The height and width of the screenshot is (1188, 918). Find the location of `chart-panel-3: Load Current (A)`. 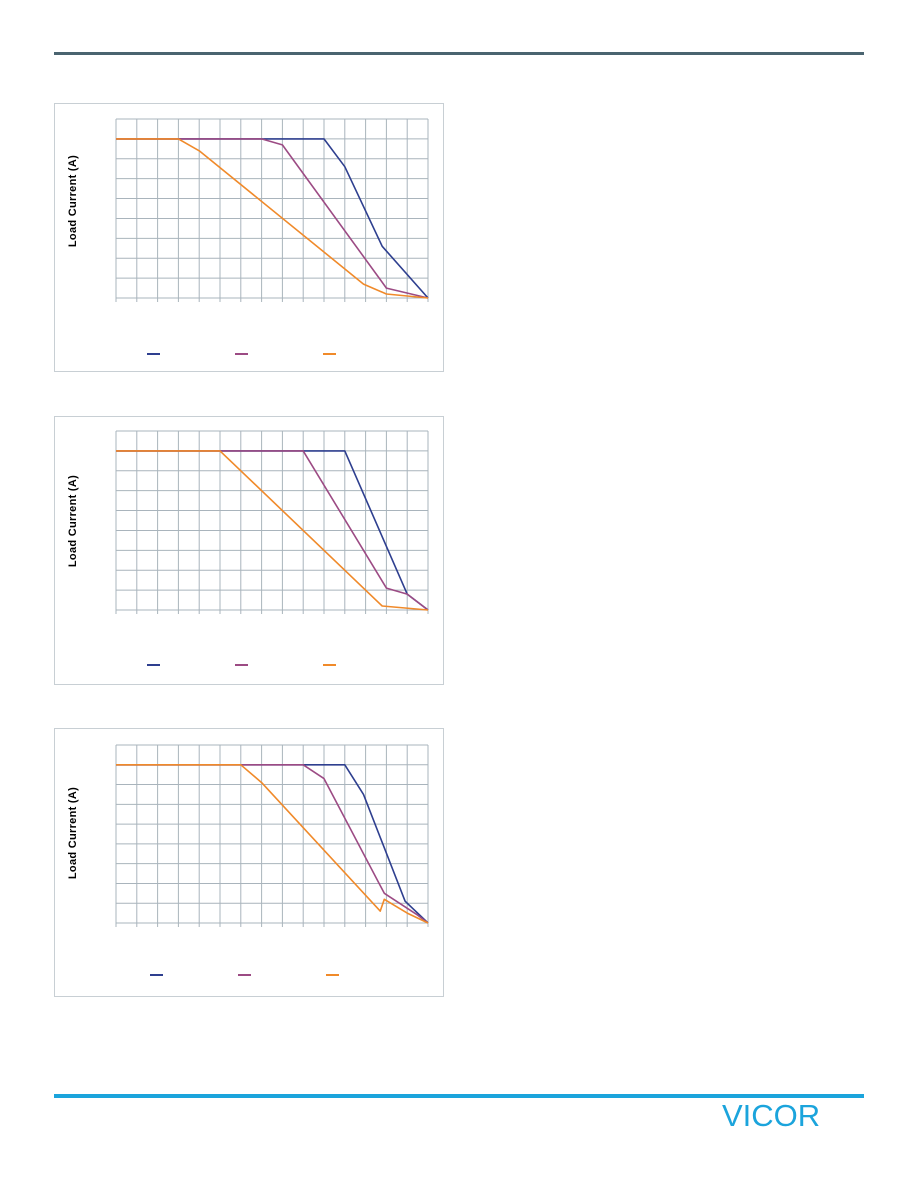

chart-panel-3: Load Current (A) is located at coordinates (249, 862).